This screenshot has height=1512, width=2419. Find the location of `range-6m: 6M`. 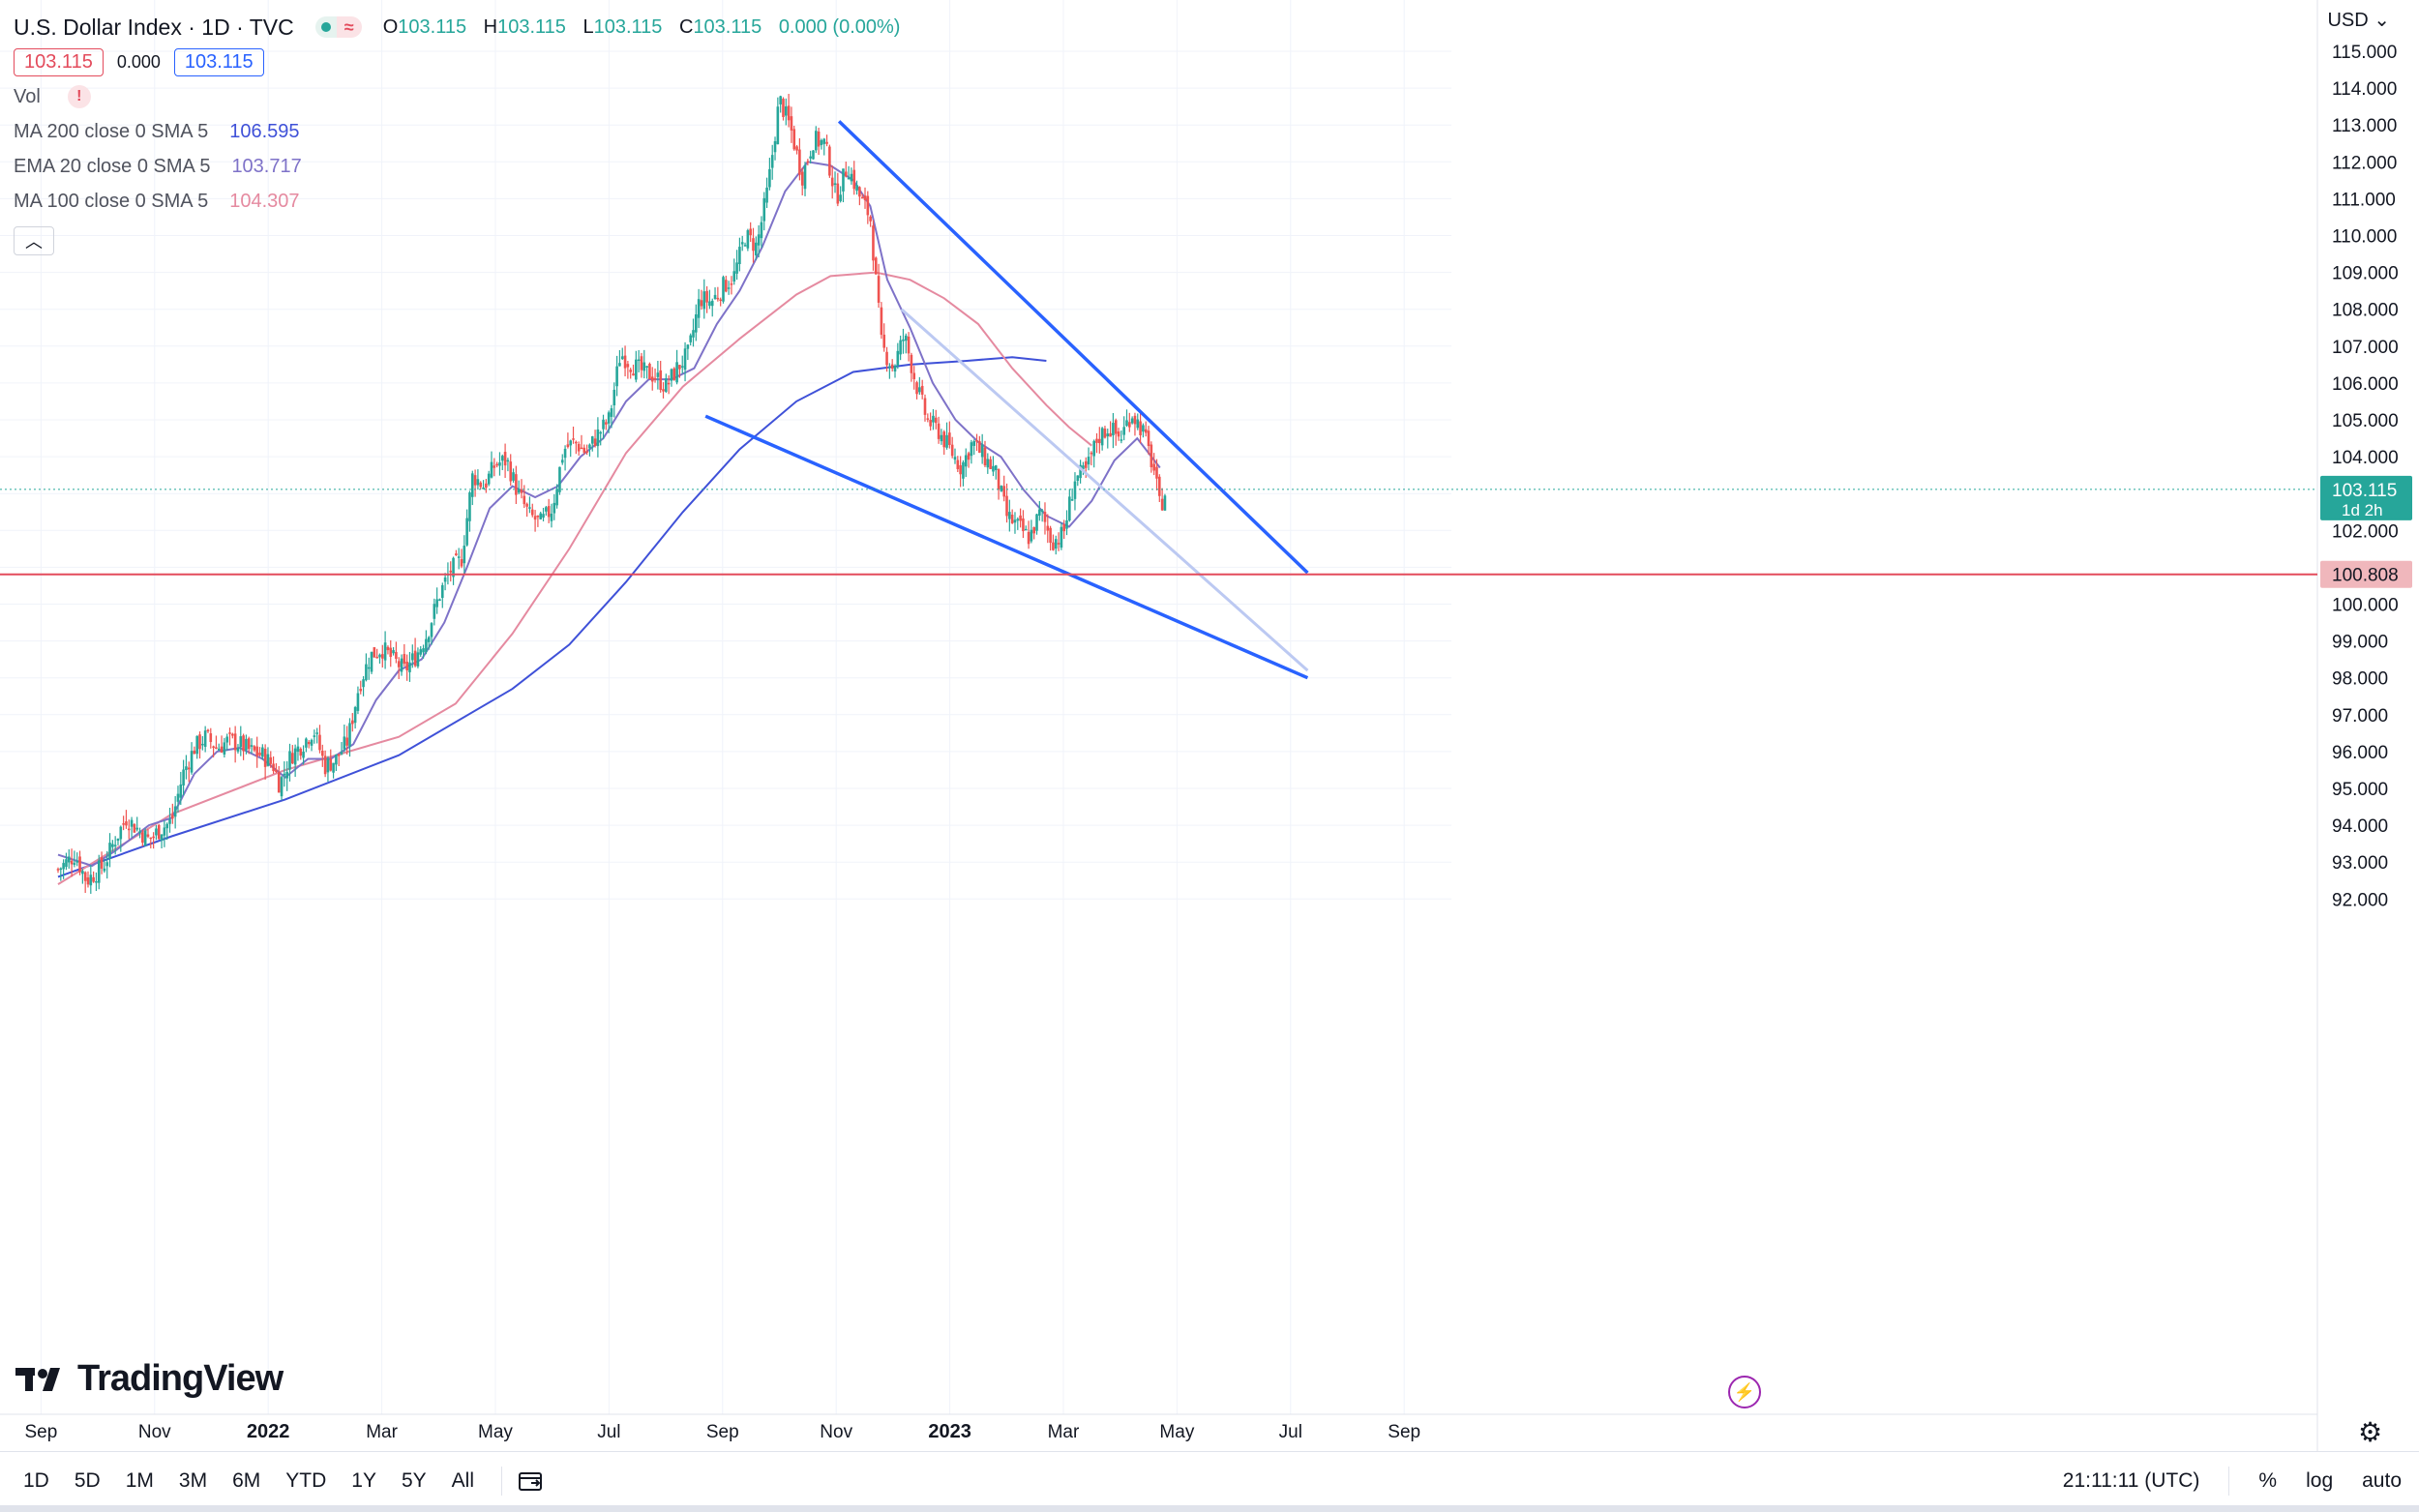

range-6m: 6M is located at coordinates (247, 1481).